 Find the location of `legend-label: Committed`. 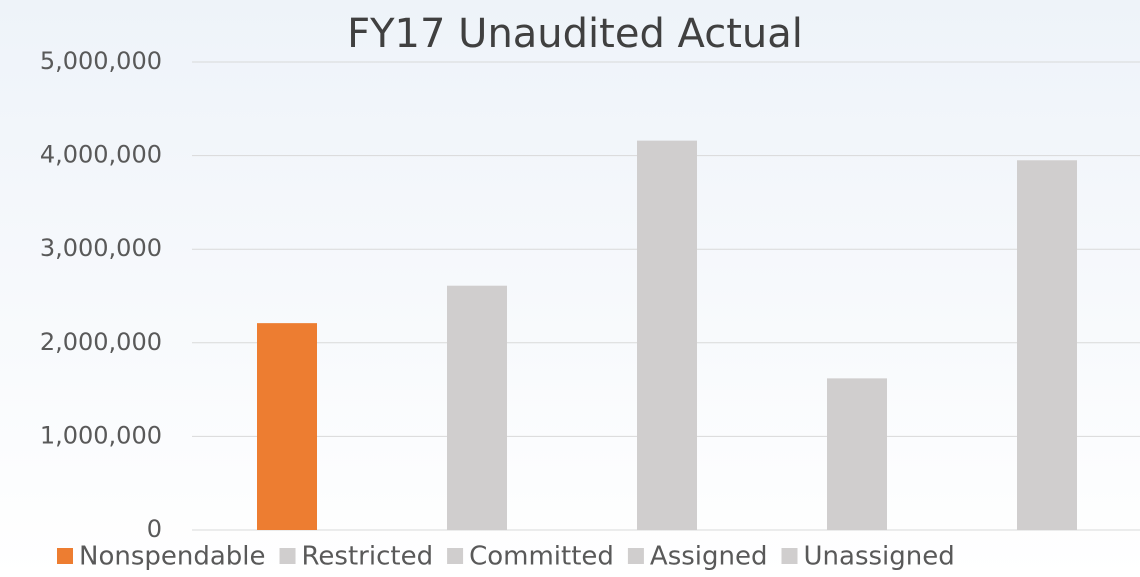

legend-label: Committed is located at coordinates (541, 557).